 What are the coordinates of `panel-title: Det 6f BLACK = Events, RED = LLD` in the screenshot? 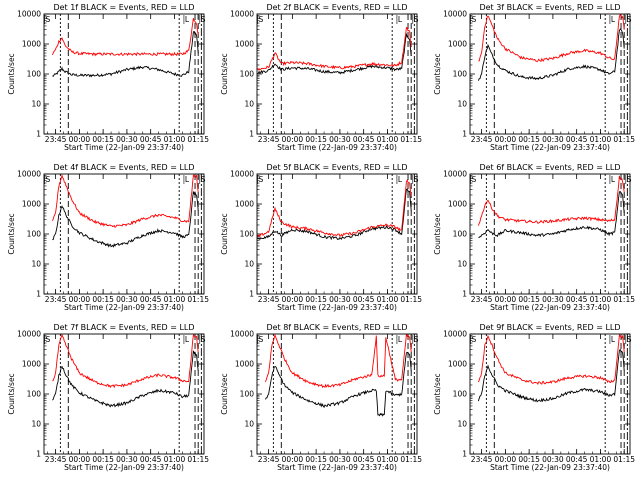 It's located at (549, 167).